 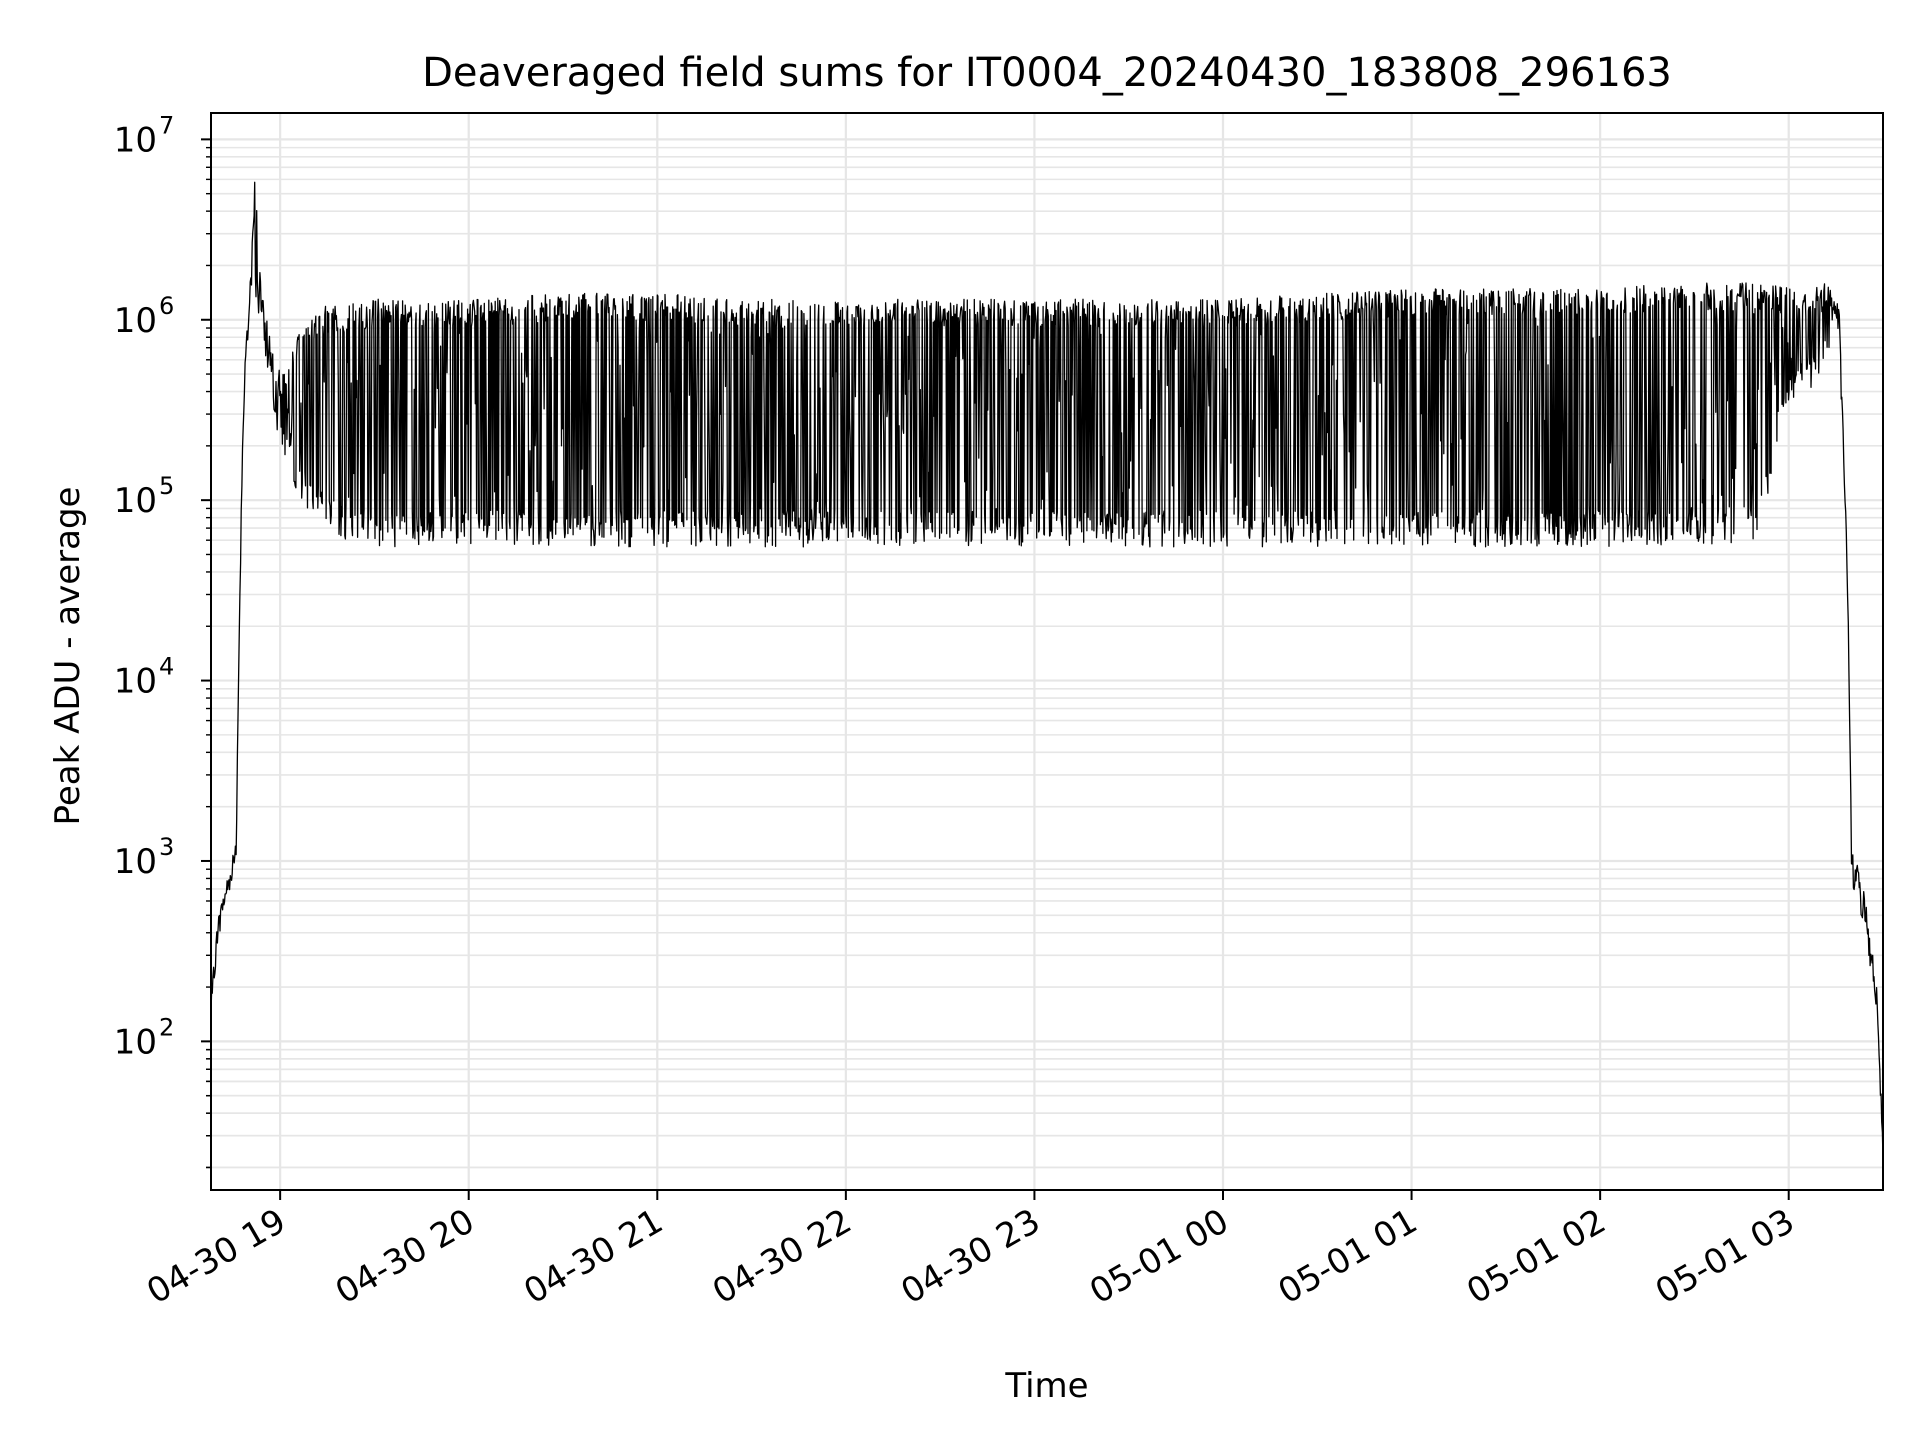 I want to click on y-tick-exponent: 3, so click(x=166, y=847).